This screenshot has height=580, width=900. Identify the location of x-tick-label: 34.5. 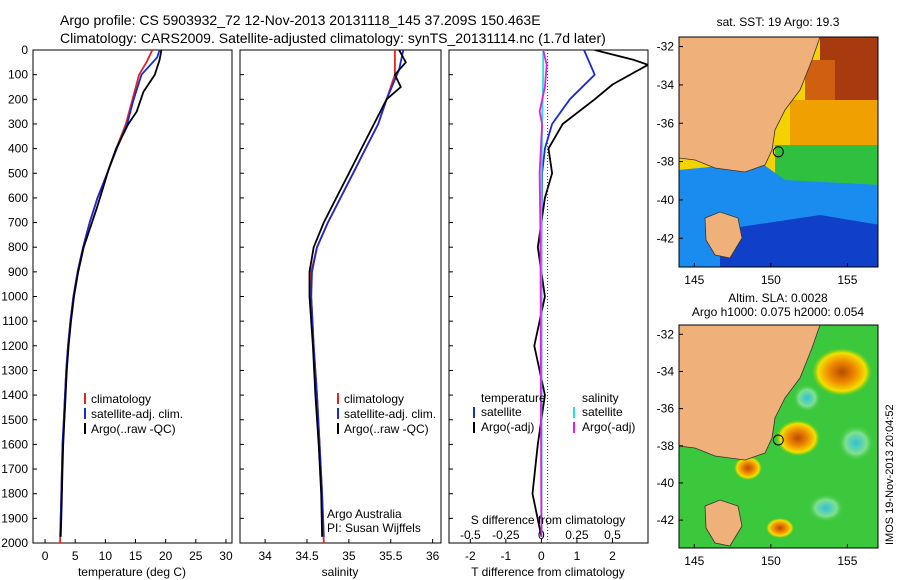
(307, 556).